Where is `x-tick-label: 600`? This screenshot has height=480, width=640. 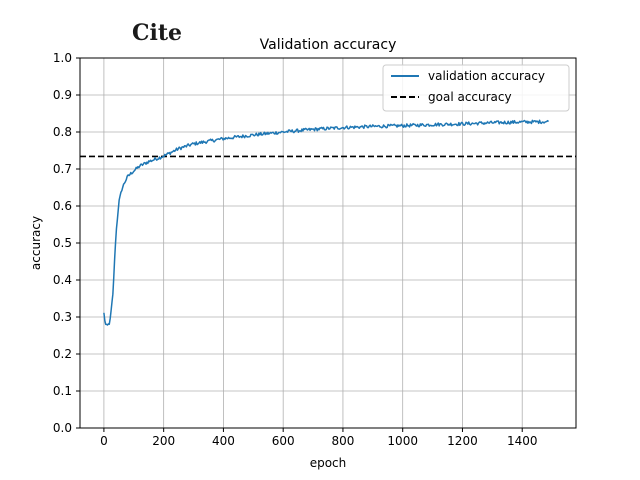
x-tick-label: 600 is located at coordinates (283, 441).